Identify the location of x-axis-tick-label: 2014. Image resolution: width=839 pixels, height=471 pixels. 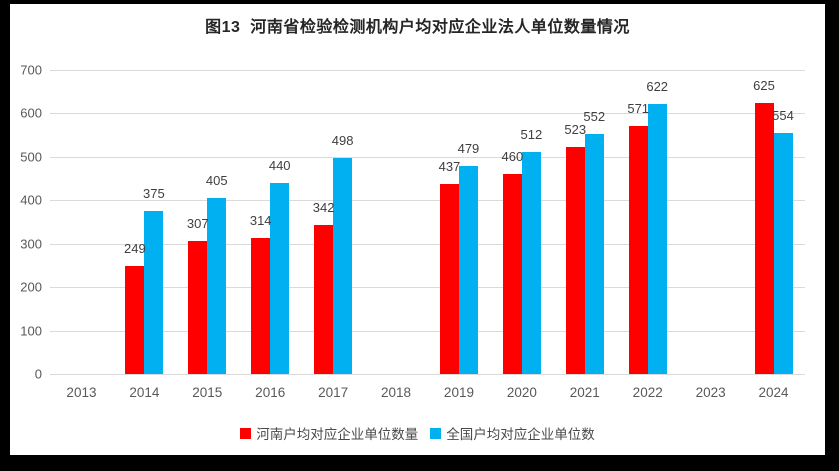
(144, 392).